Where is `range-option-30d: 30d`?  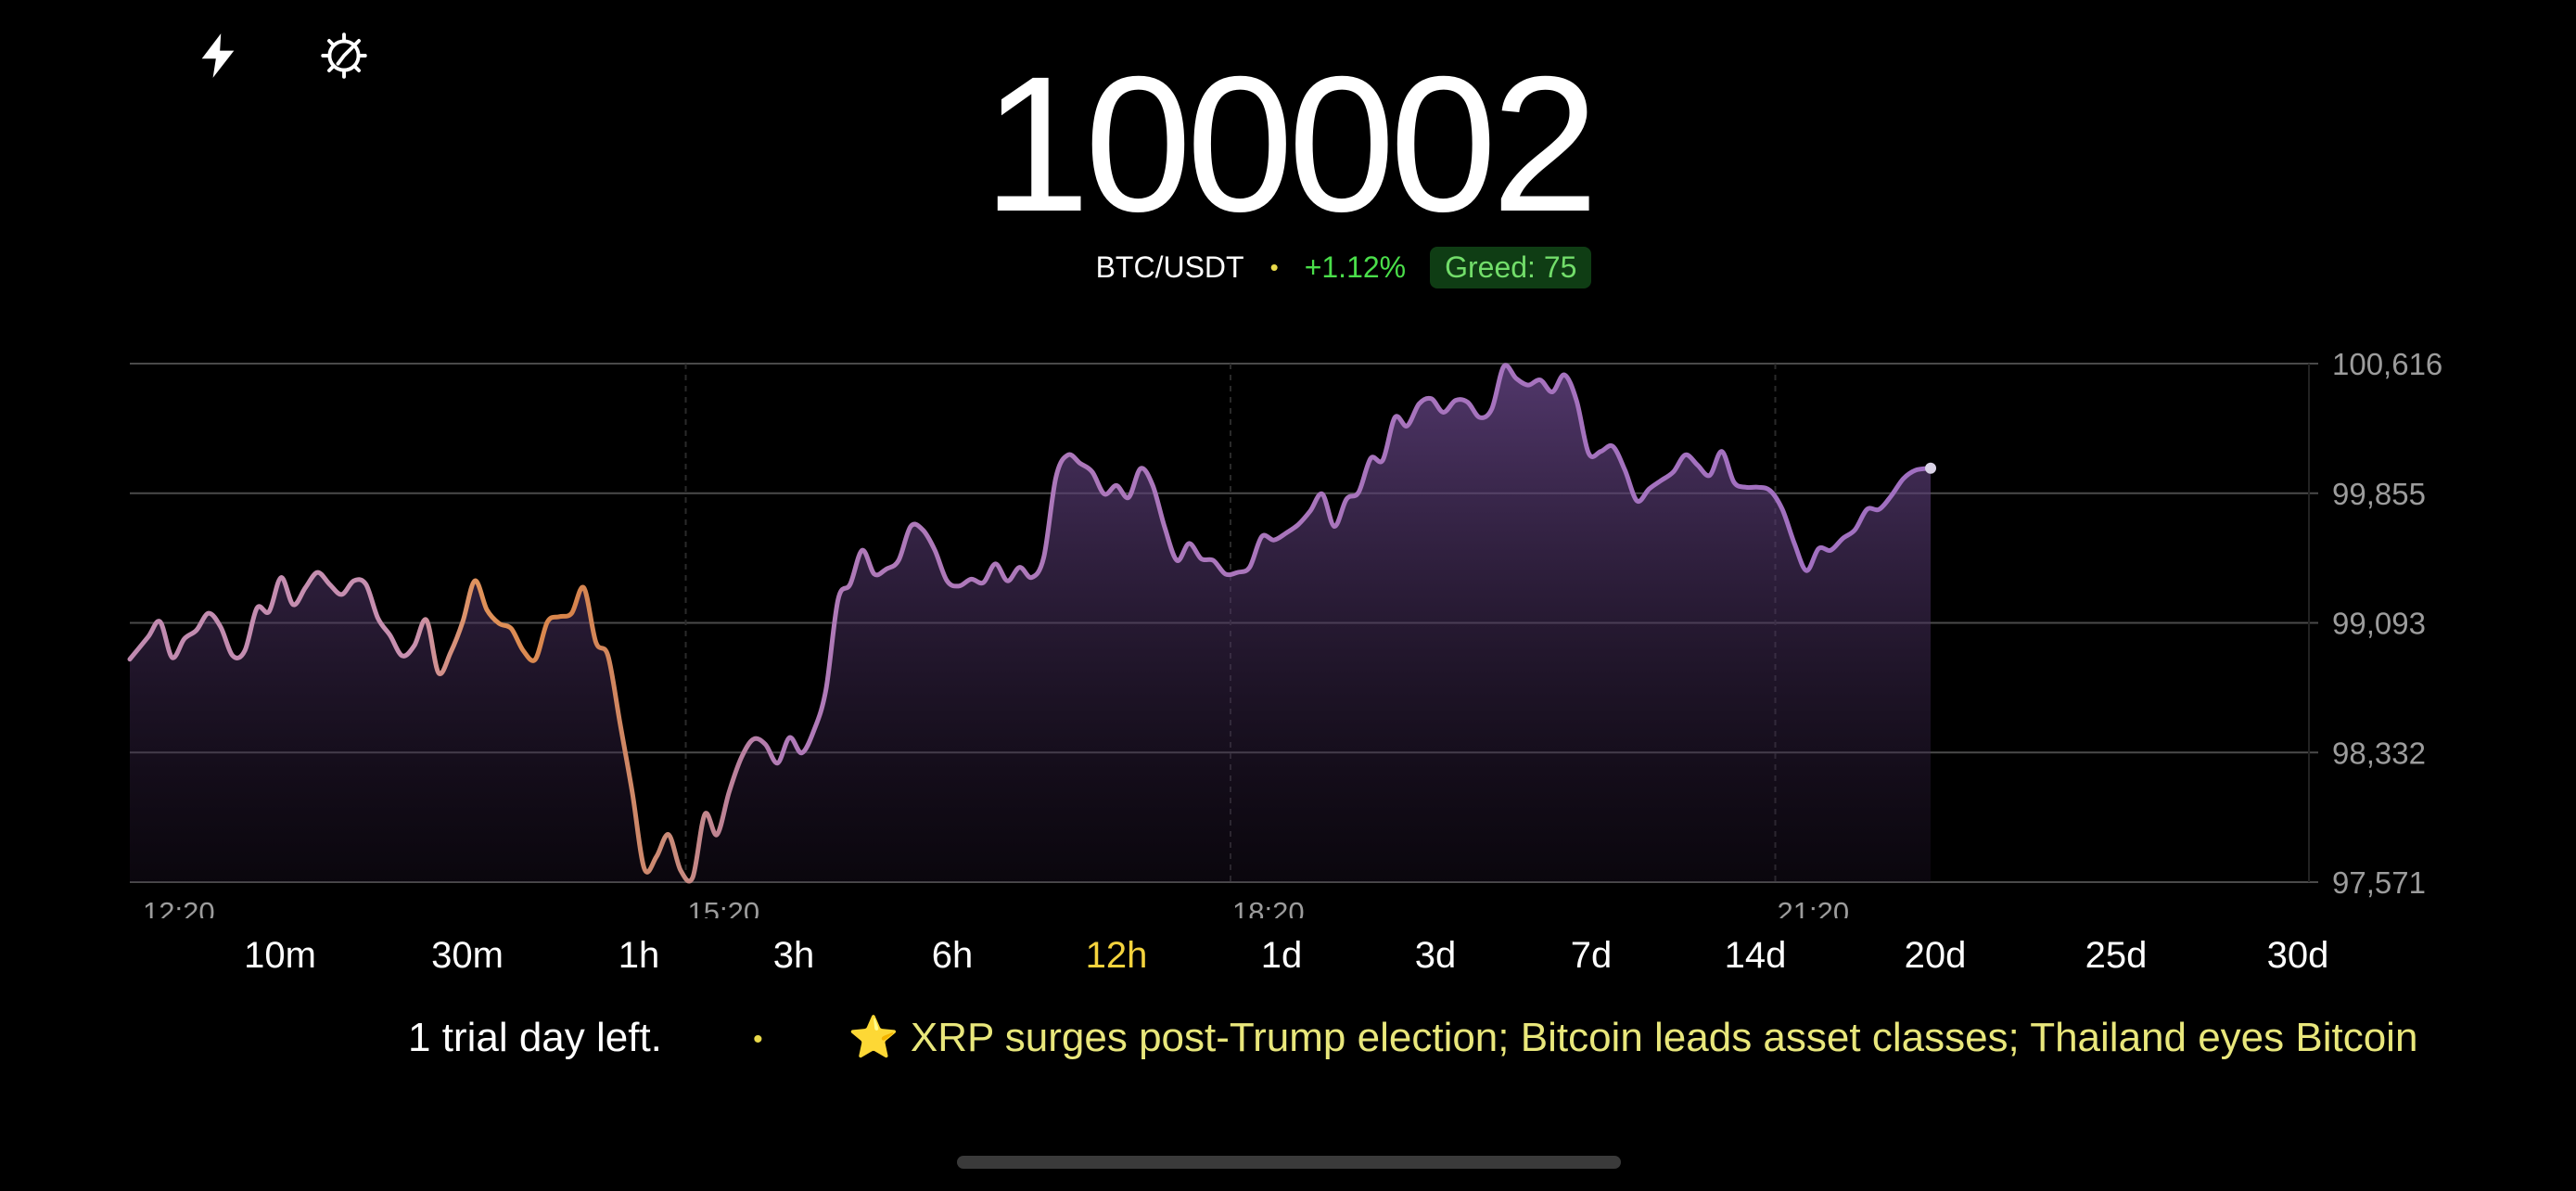 range-option-30d: 30d is located at coordinates (2298, 955).